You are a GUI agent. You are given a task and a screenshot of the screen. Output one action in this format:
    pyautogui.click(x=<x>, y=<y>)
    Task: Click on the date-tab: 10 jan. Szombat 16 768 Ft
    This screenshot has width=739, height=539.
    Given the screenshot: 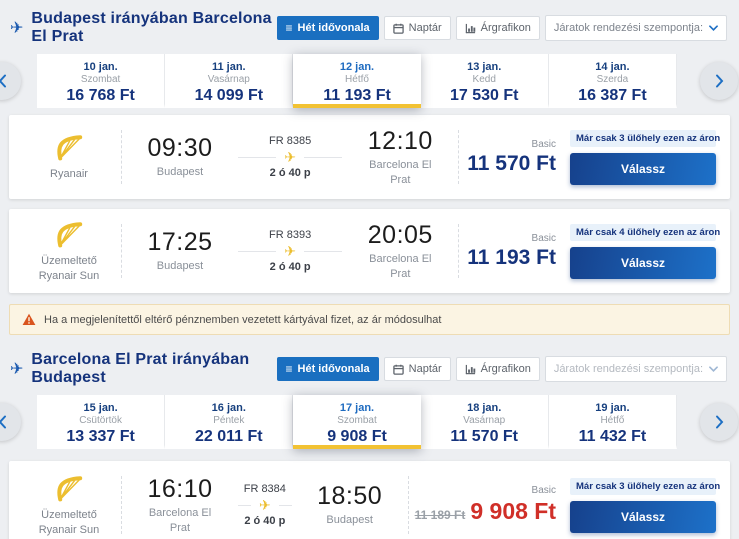 What is the action you would take?
    pyautogui.click(x=101, y=81)
    